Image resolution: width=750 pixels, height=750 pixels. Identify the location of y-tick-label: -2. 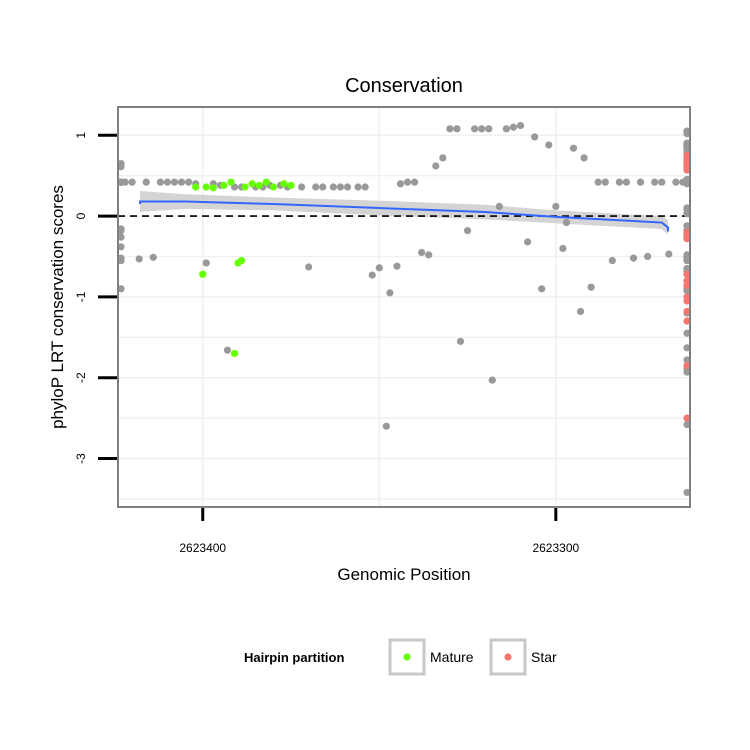
(81, 377).